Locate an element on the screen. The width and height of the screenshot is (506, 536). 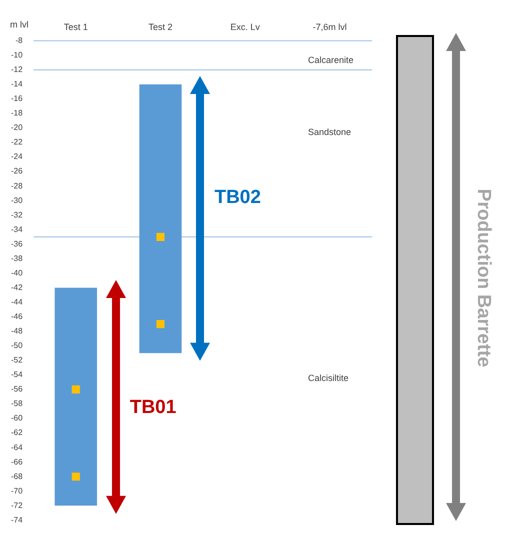
text: Production Barrette is located at coordinates (483, 278).